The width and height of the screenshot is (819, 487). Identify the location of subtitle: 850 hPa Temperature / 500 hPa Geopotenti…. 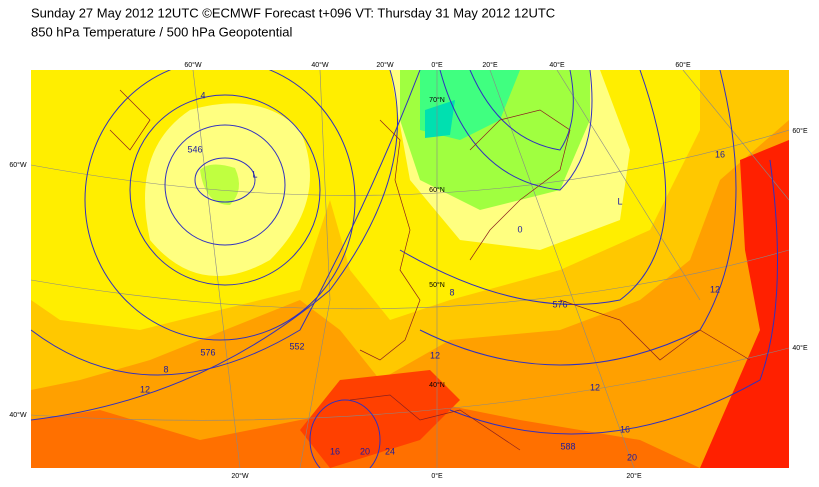
(162, 31).